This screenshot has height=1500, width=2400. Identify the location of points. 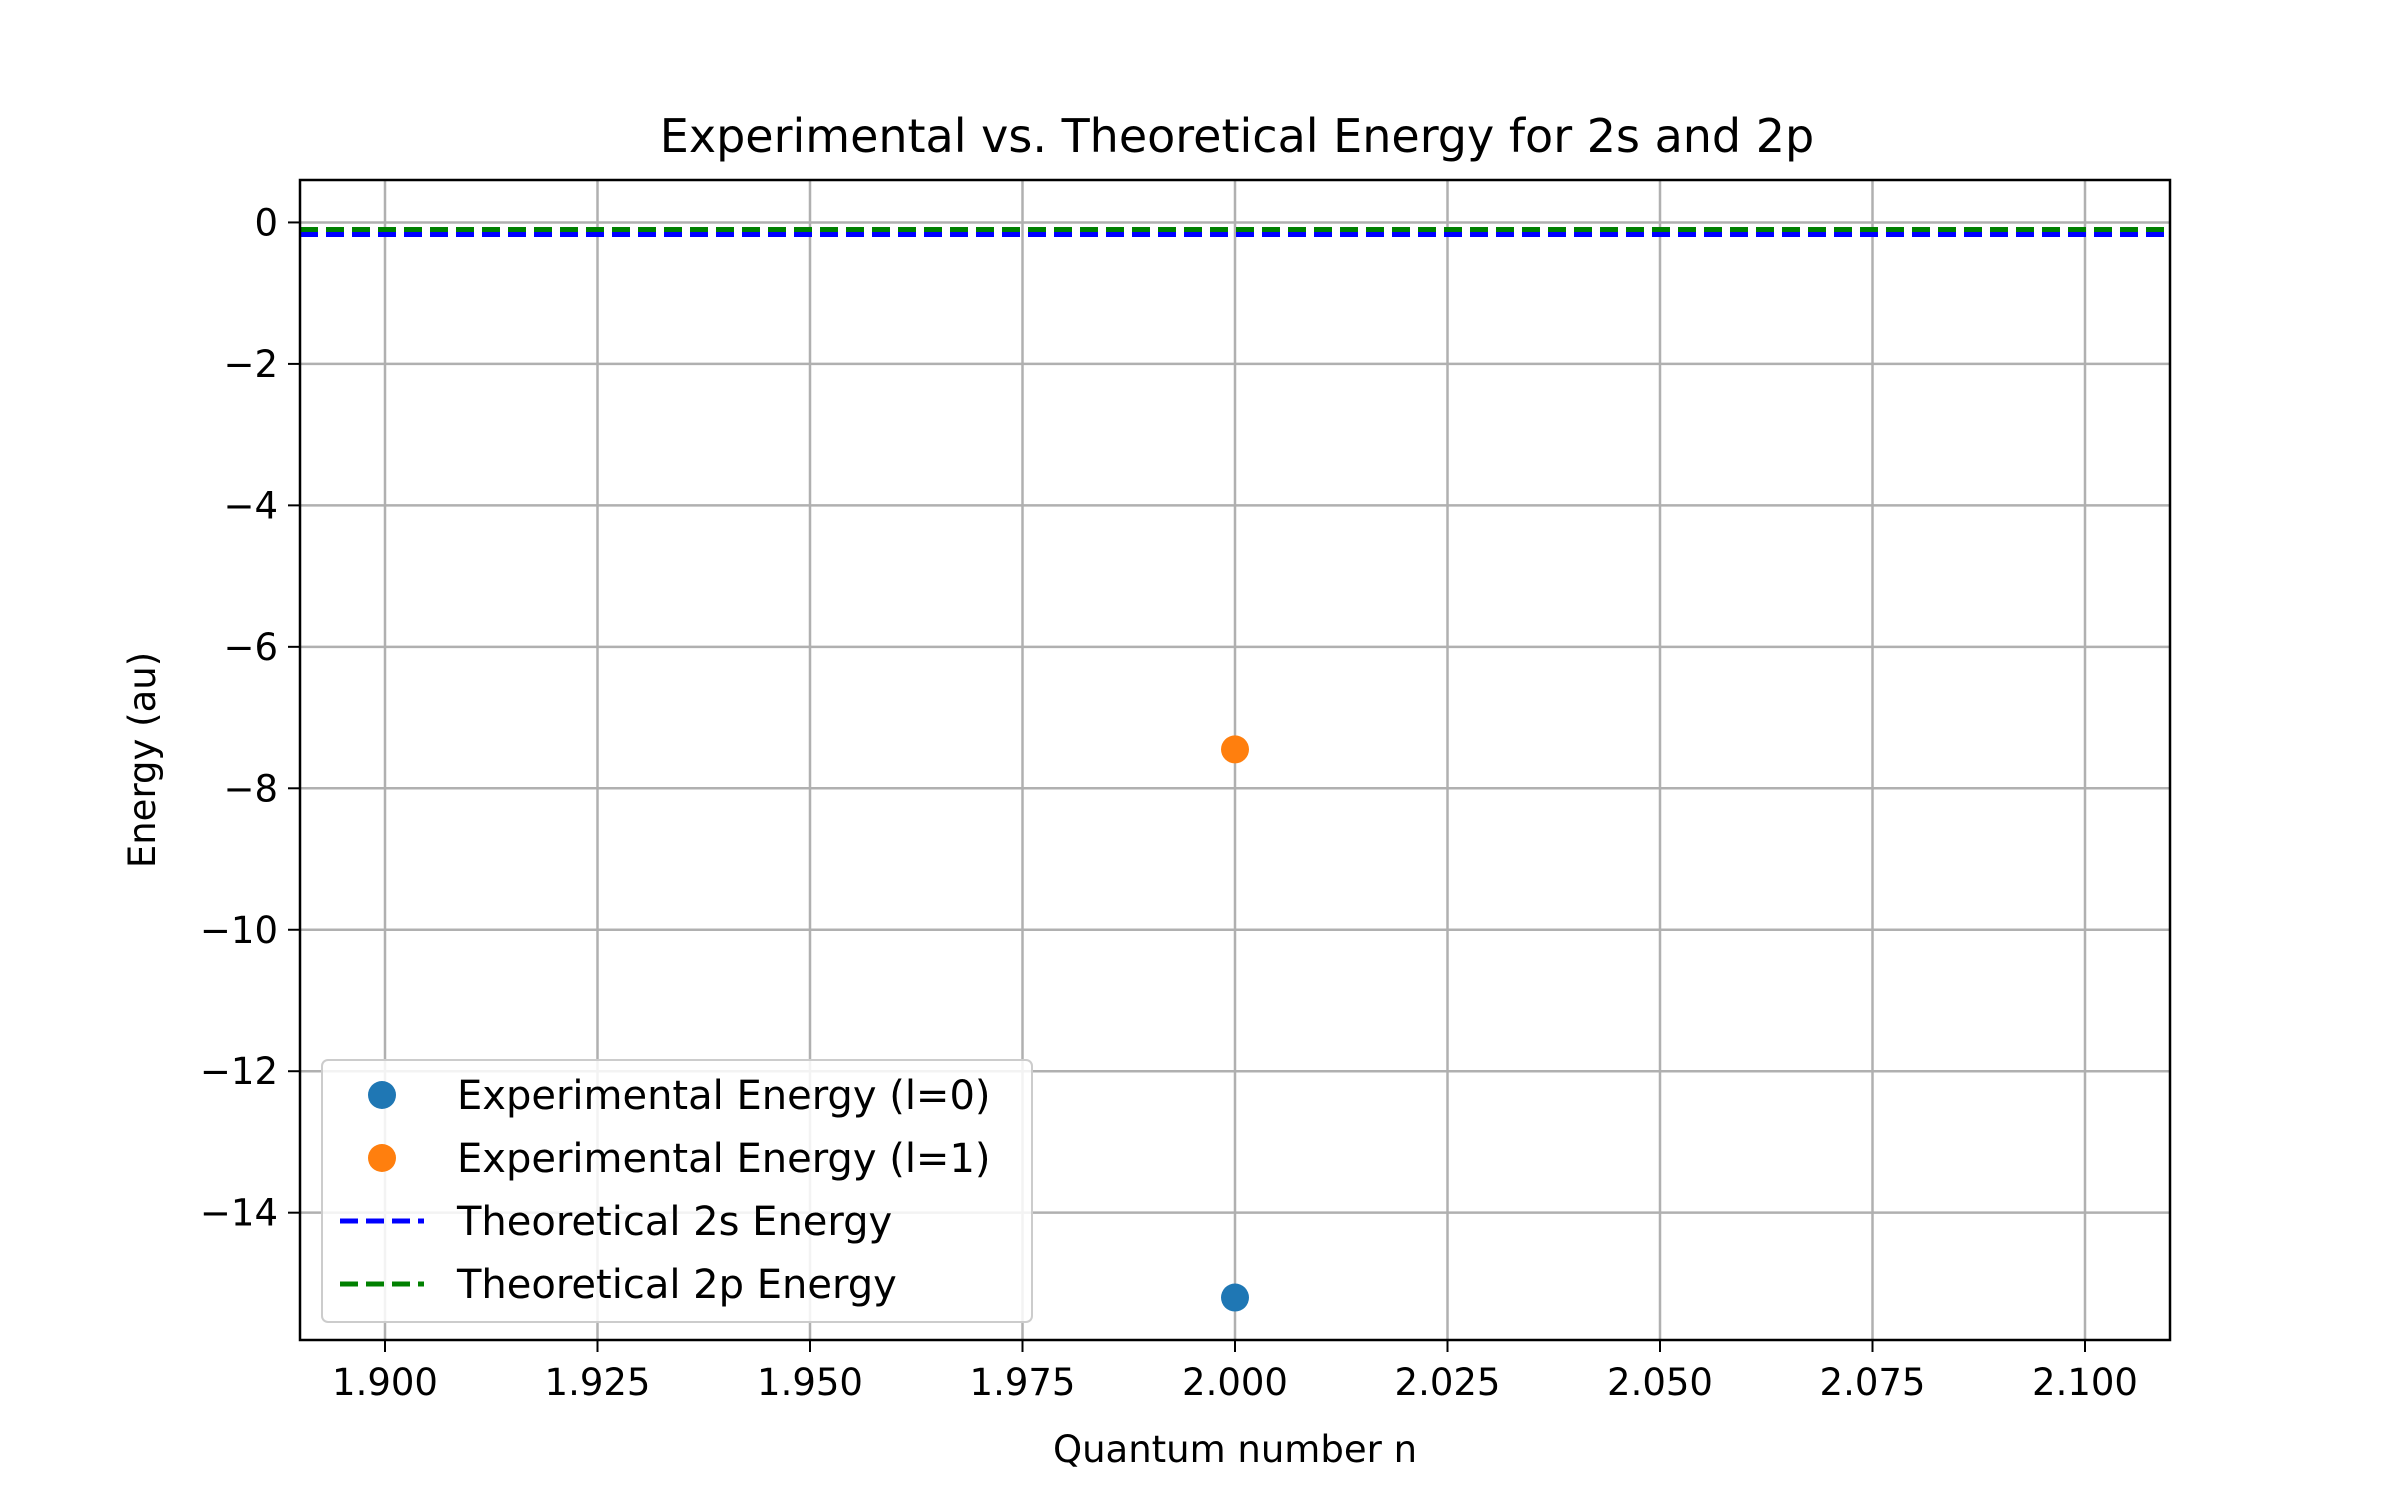
(1235, 1023).